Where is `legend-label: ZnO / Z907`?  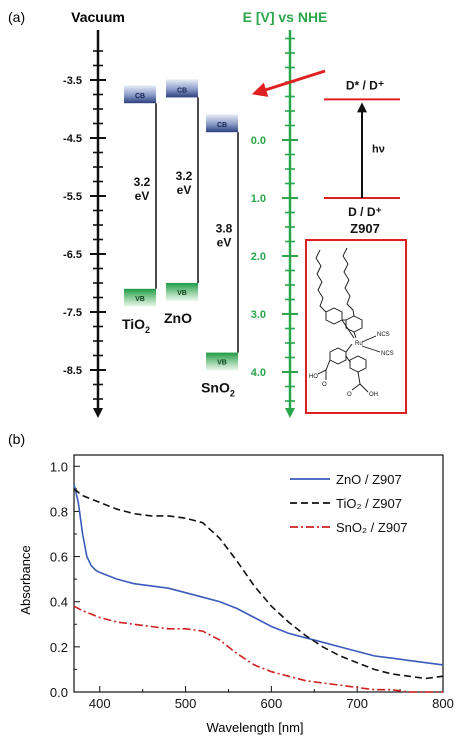 legend-label: ZnO / Z907 is located at coordinates (369, 479).